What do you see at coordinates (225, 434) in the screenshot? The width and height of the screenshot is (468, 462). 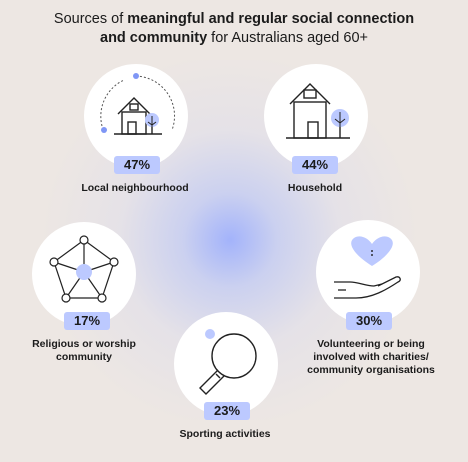 I see `item-label: Sporting activities` at bounding box center [225, 434].